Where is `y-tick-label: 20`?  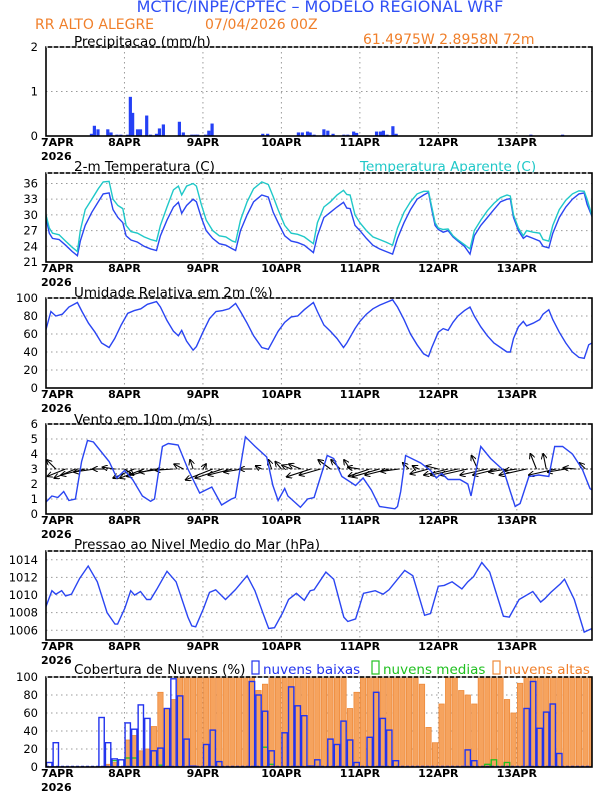
y-tick-label: 20 is located at coordinates (30, 370).